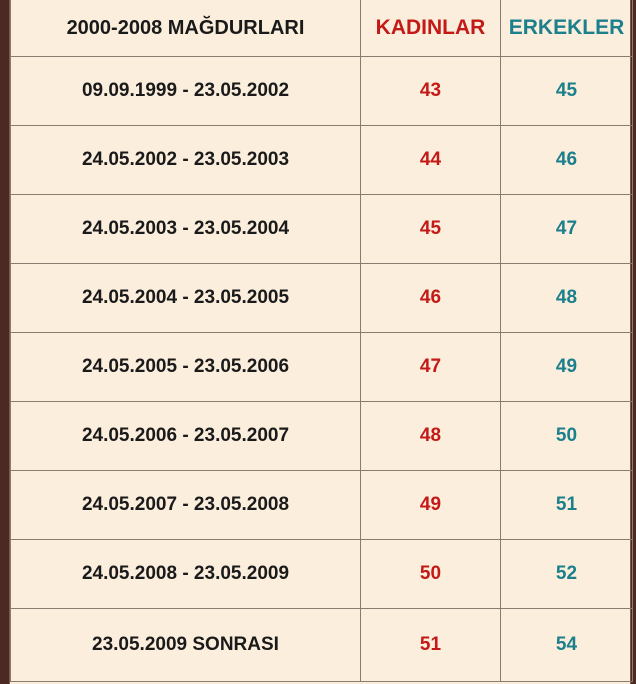 Image resolution: width=636 pixels, height=684 pixels. Describe the element at coordinates (566, 574) in the screenshot. I see `men-age-cell: 52` at that location.